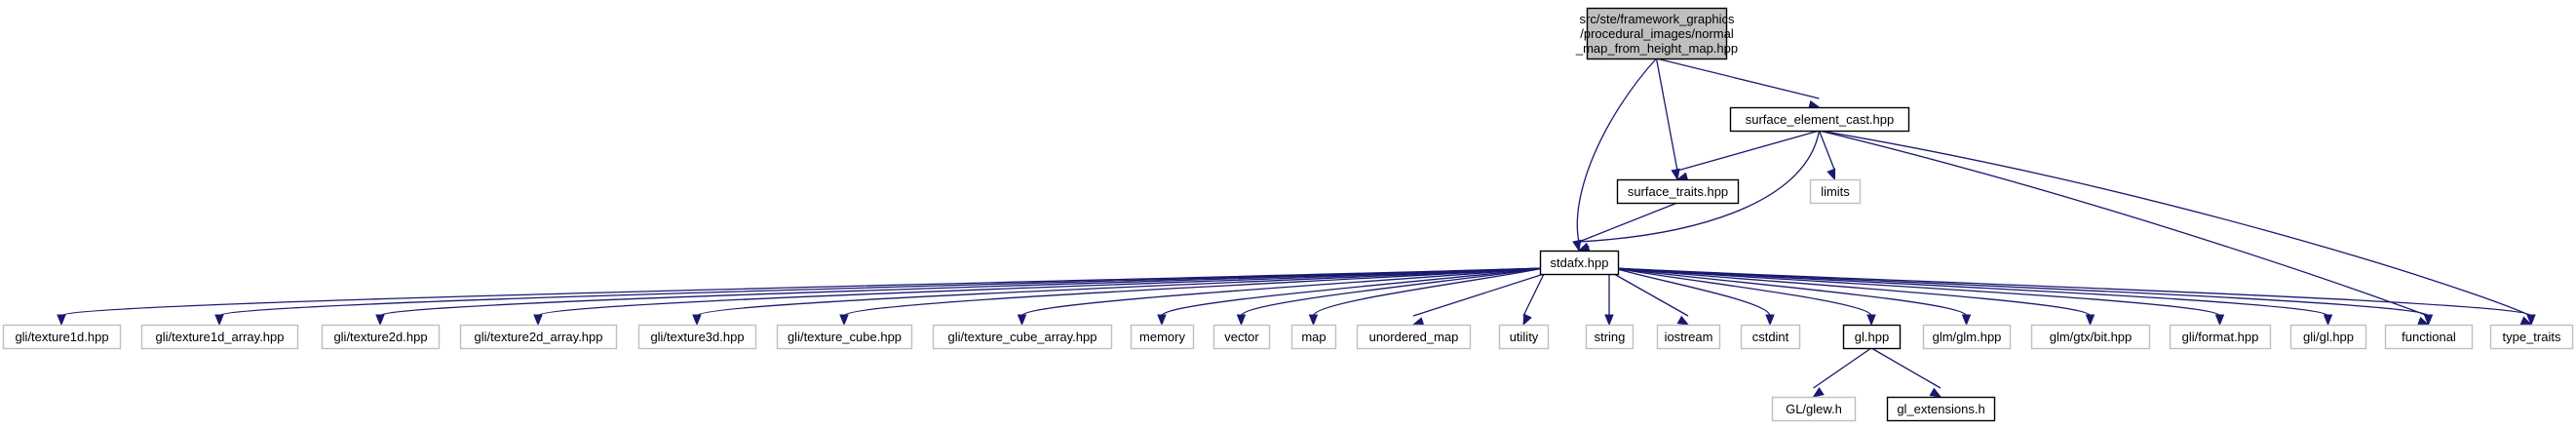 This screenshot has width=2576, height=429. I want to click on edge-stdafx-to-glm-bit, so click(1852, 292).